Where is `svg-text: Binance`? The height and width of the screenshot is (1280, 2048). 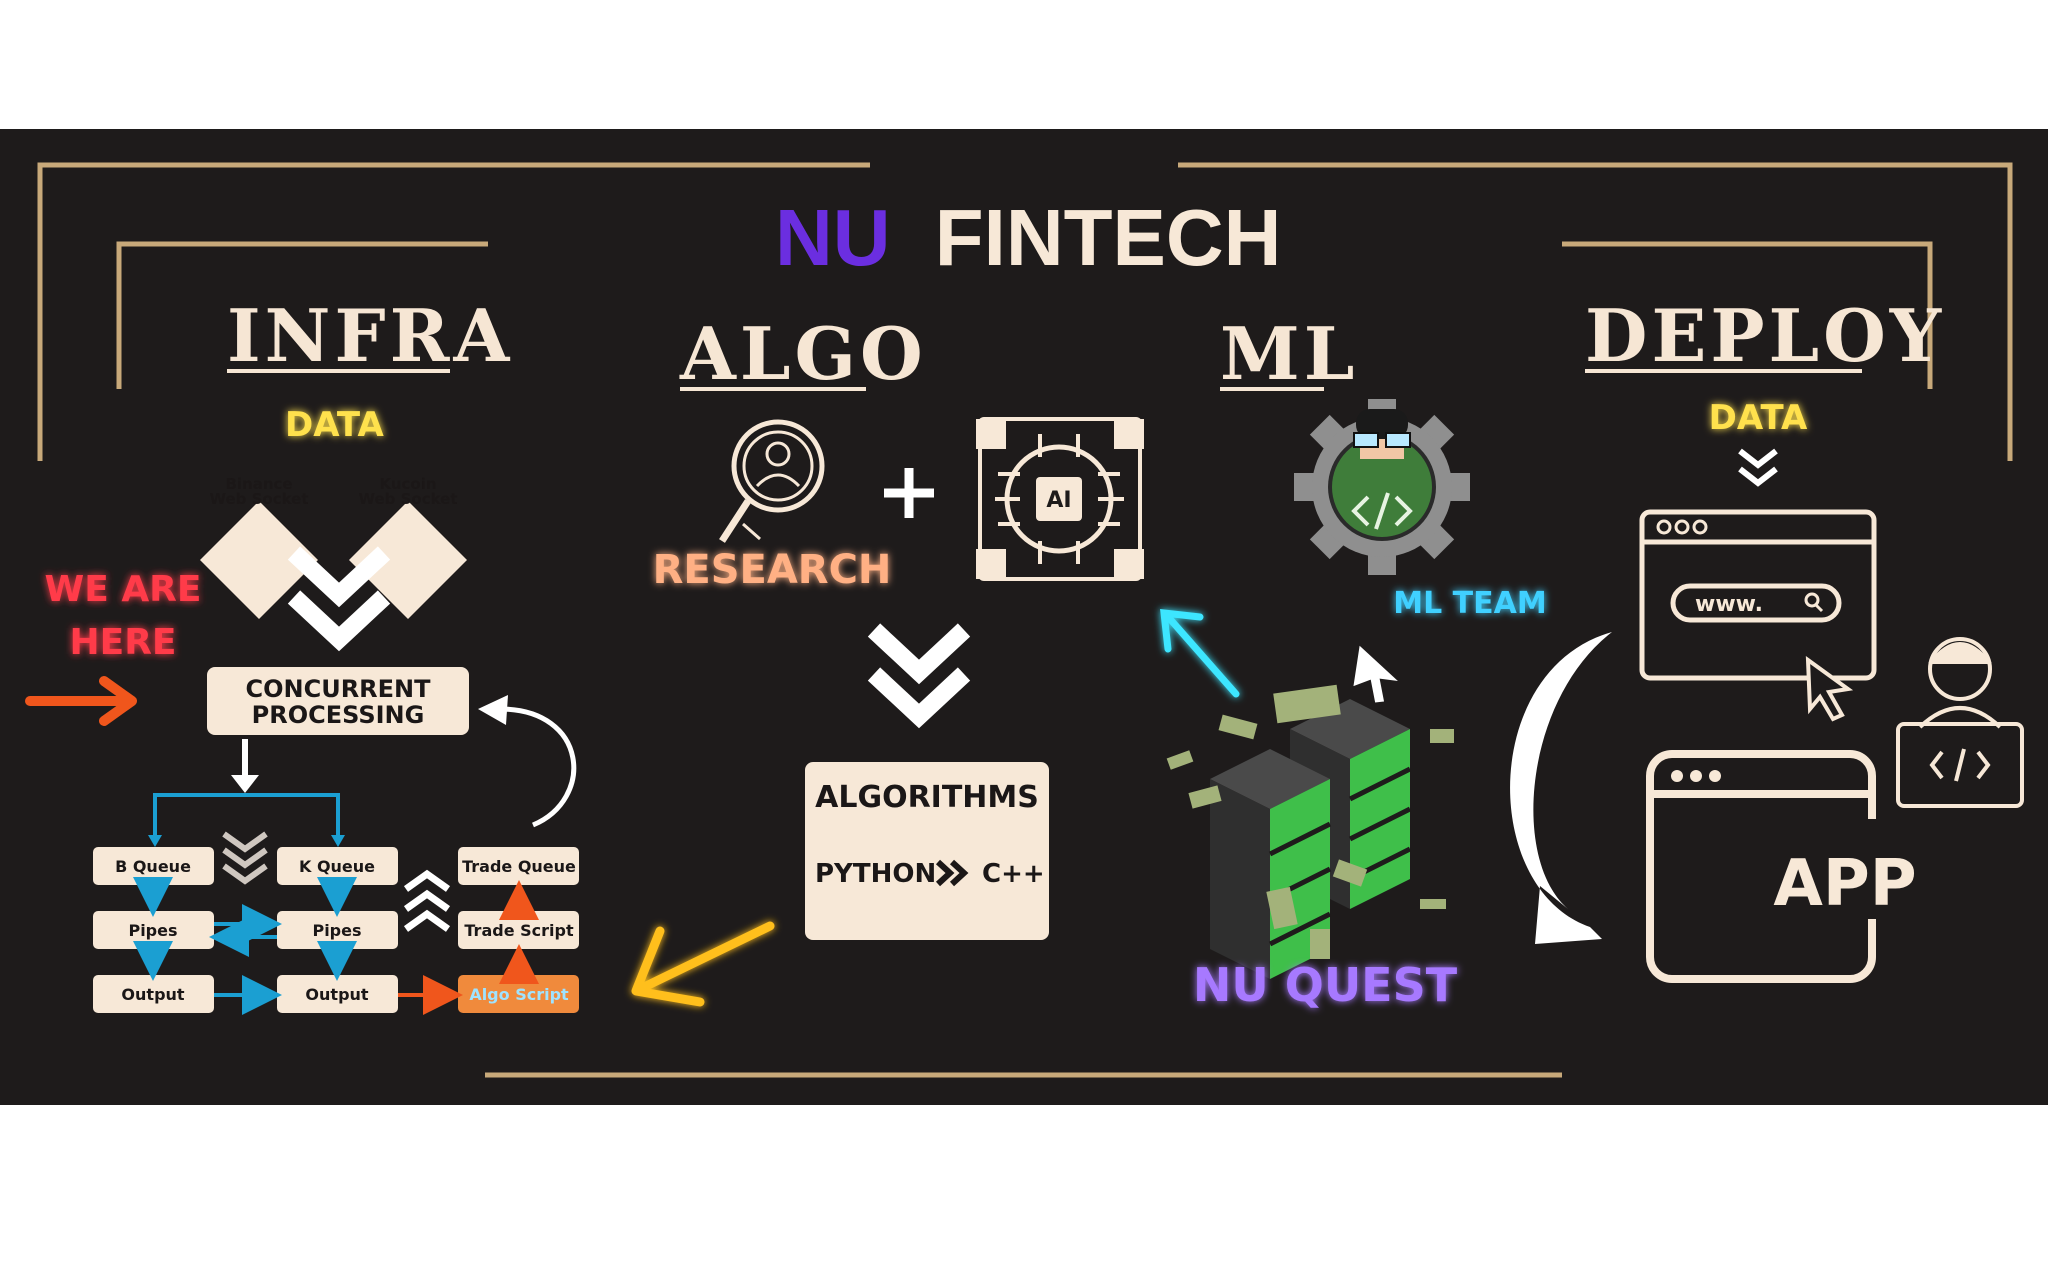 svg-text: Binance is located at coordinates (258, 484).